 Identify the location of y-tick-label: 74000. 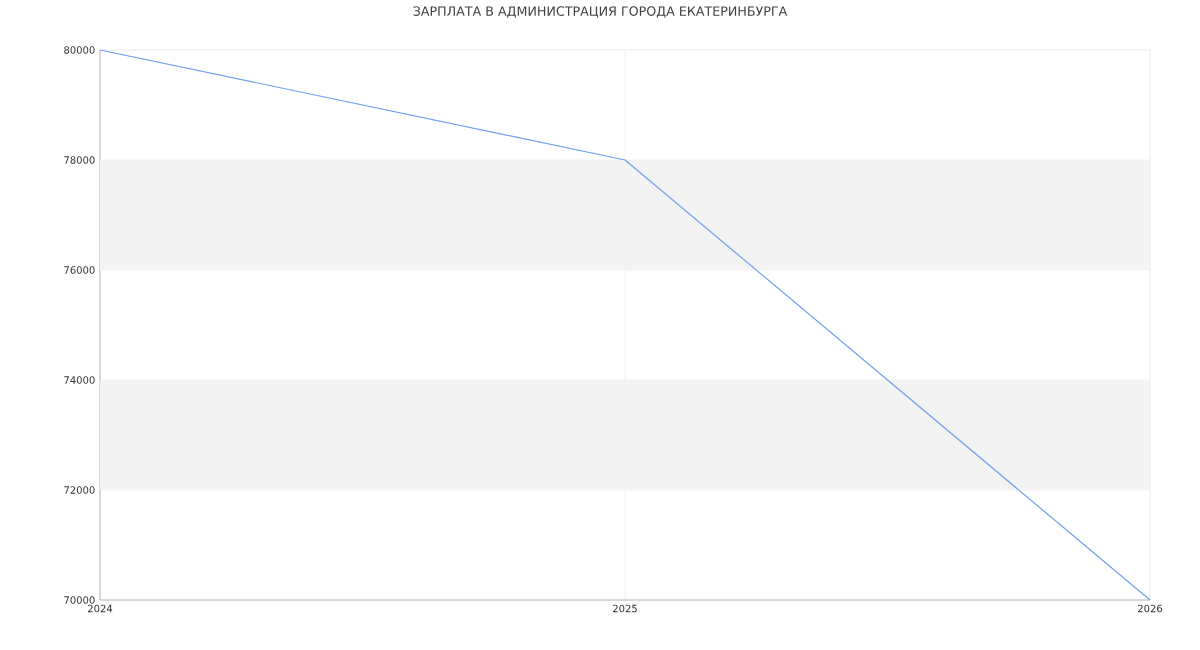
(79, 380).